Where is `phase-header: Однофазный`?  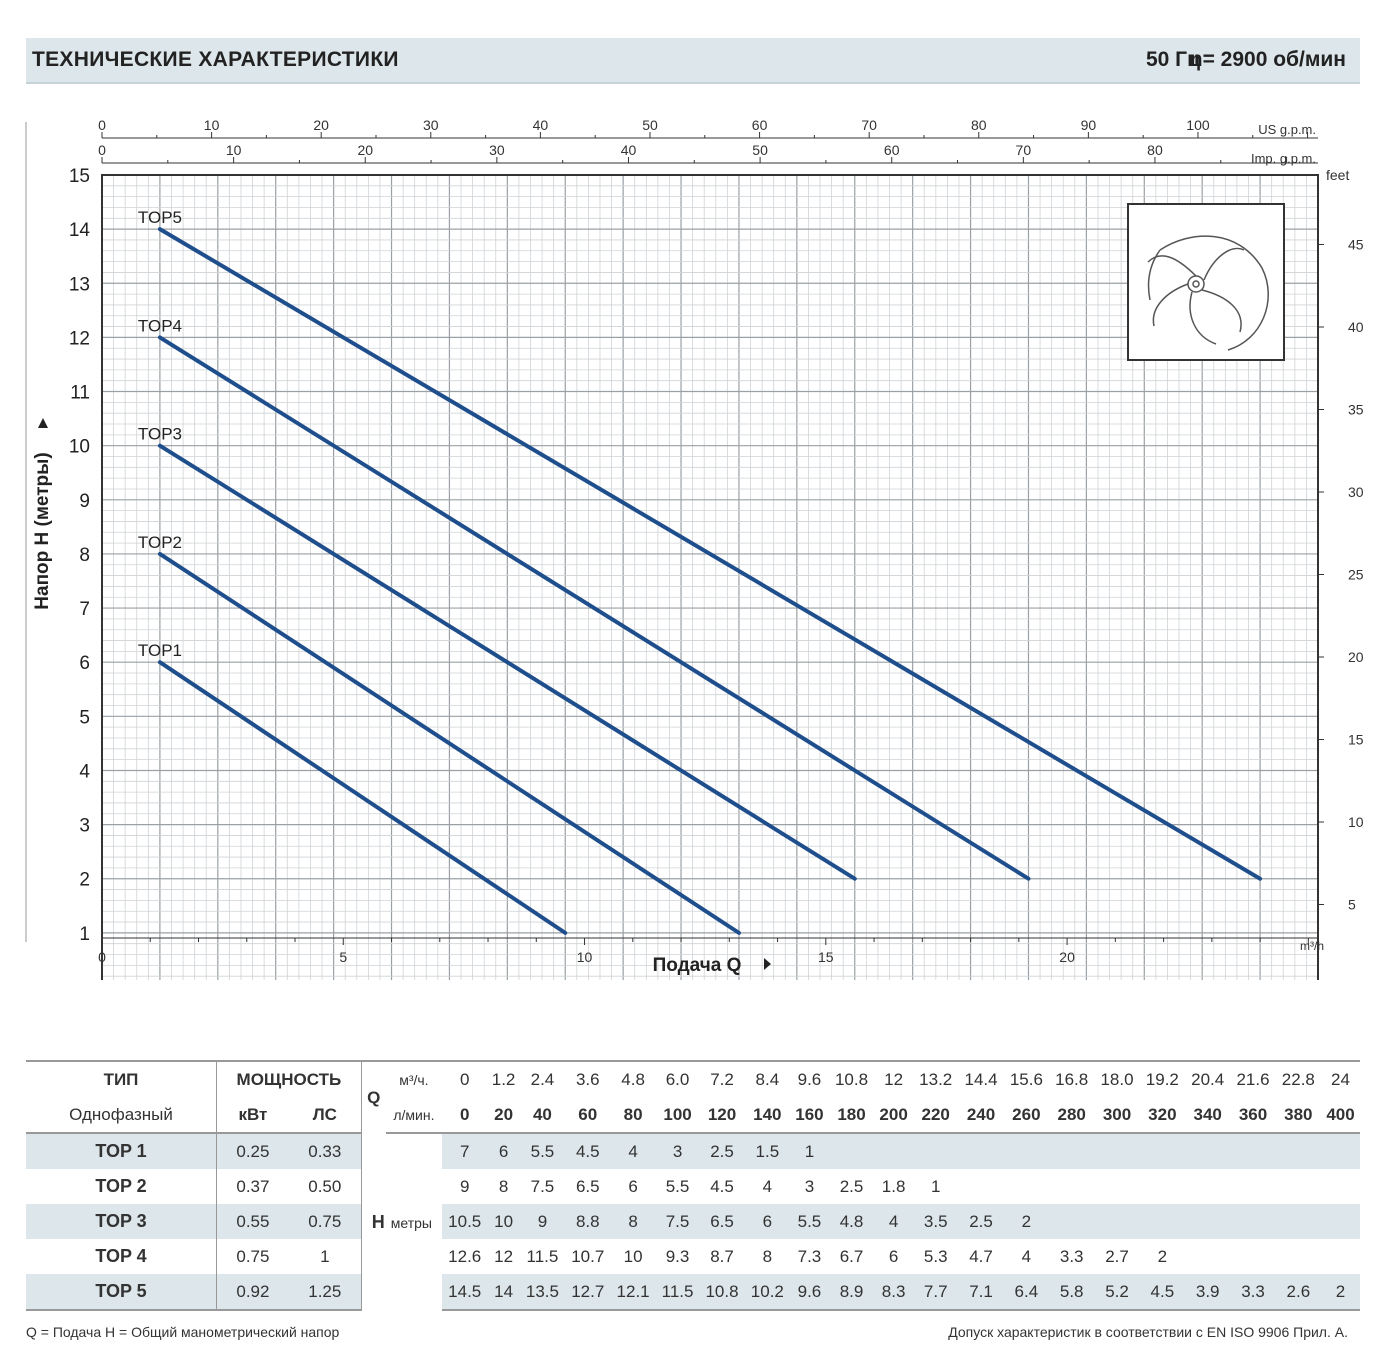
phase-header: Однофазный is located at coordinates (121, 1115).